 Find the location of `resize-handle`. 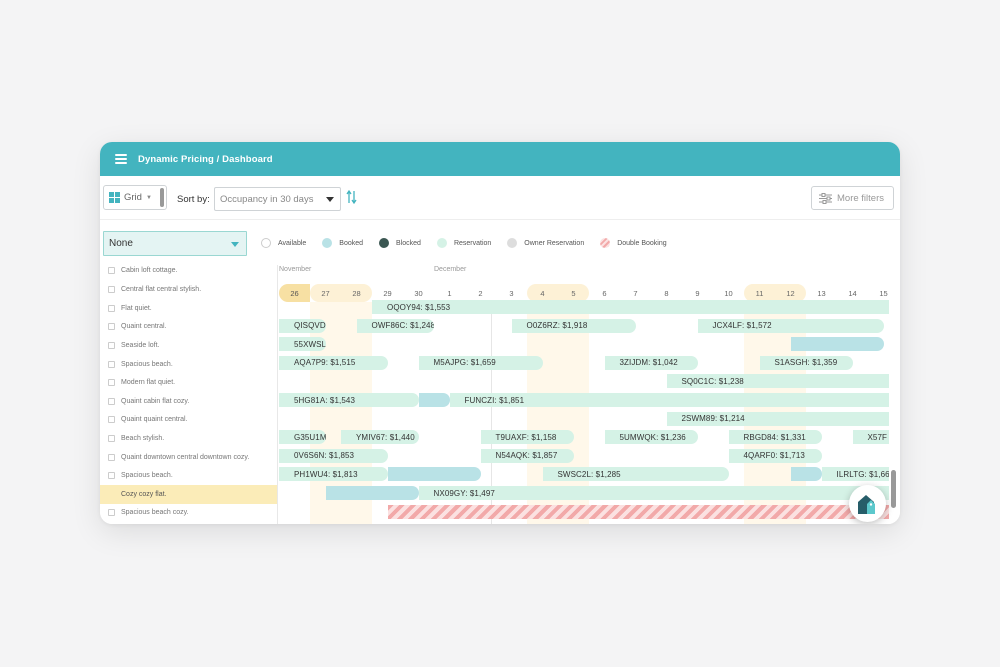

resize-handle is located at coordinates (162, 197).